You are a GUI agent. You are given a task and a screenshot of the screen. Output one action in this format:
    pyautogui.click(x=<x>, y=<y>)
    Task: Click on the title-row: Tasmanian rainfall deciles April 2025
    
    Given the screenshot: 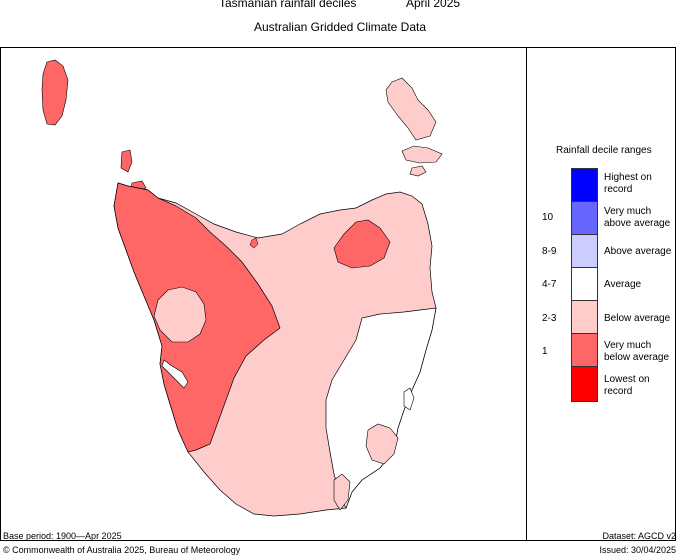 What is the action you would take?
    pyautogui.click(x=340, y=6)
    